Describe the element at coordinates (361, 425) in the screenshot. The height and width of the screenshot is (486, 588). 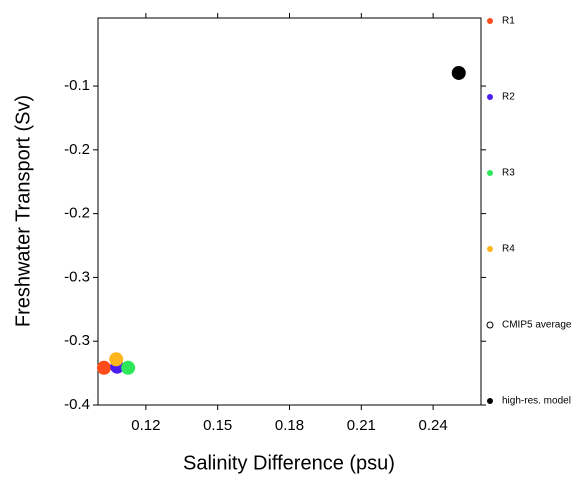
I see `x-tick-label: 0.21` at that location.